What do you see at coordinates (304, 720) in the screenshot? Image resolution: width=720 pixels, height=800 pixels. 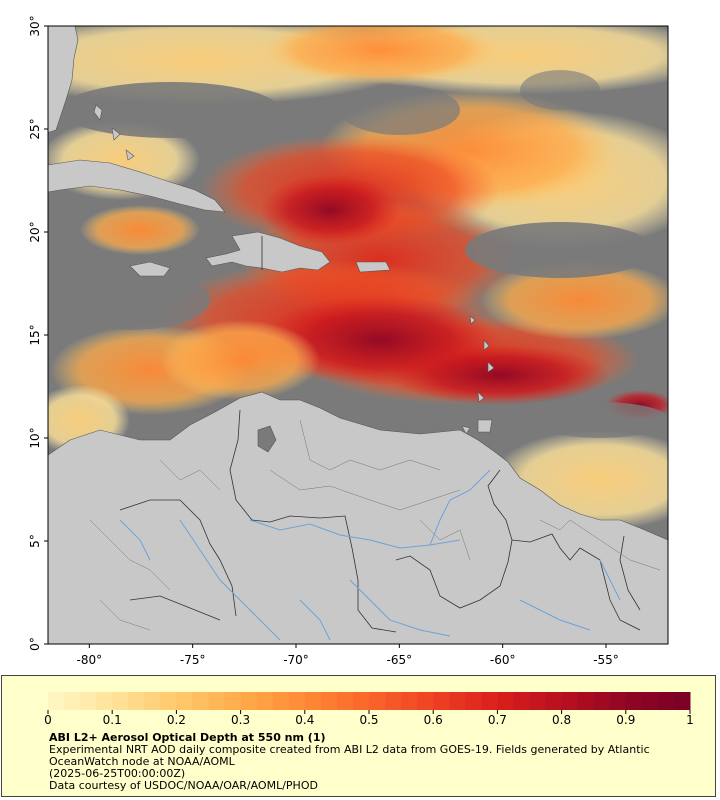 I see `colorbar-tick-label: 0.4` at bounding box center [304, 720].